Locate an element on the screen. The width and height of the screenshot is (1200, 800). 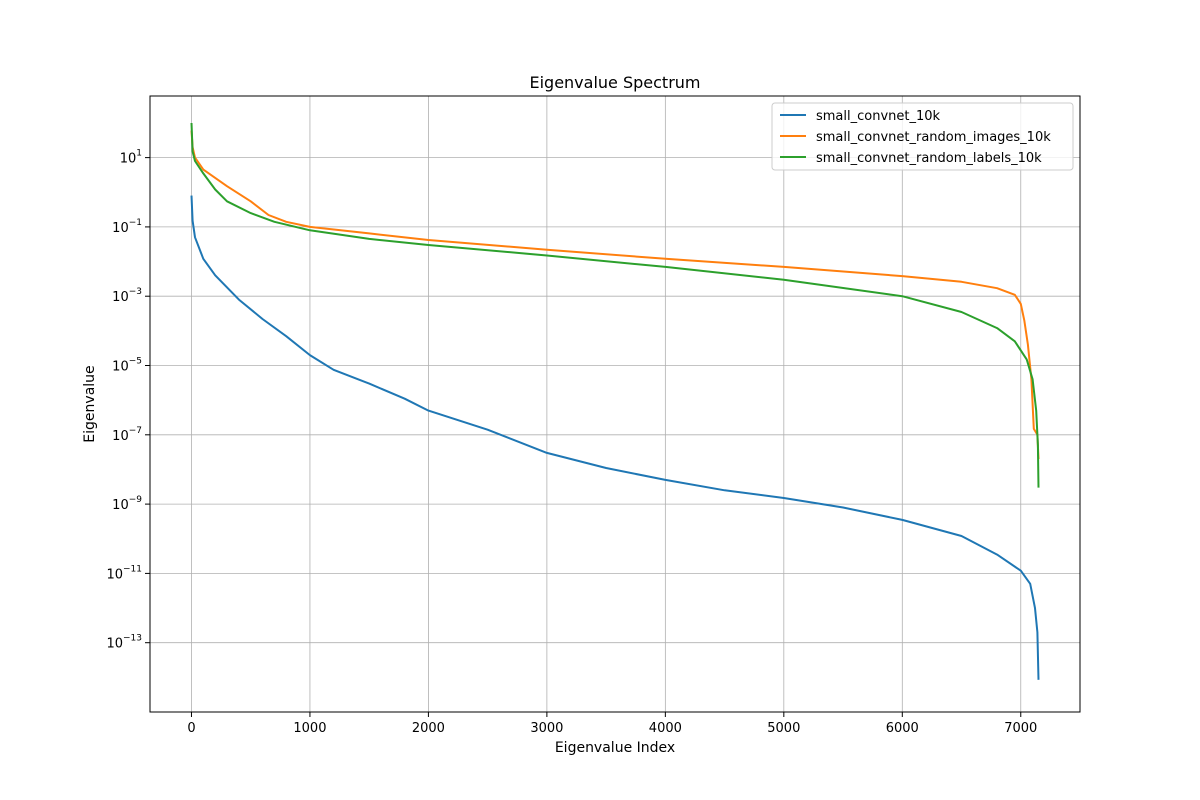
y-tick-label-exponent: −1 is located at coordinates (135, 223).